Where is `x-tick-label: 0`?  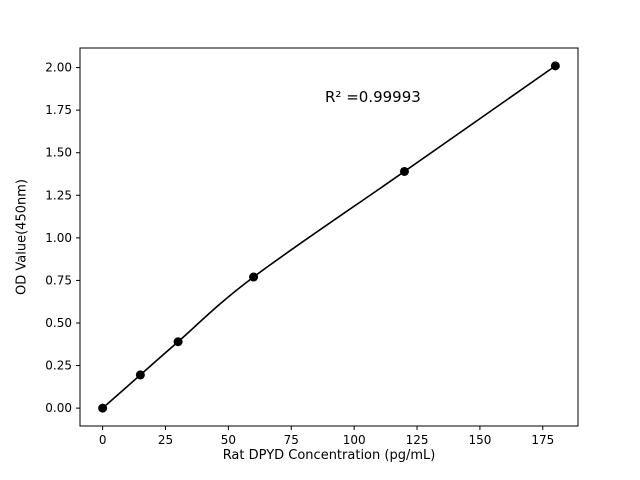 x-tick-label: 0 is located at coordinates (103, 440).